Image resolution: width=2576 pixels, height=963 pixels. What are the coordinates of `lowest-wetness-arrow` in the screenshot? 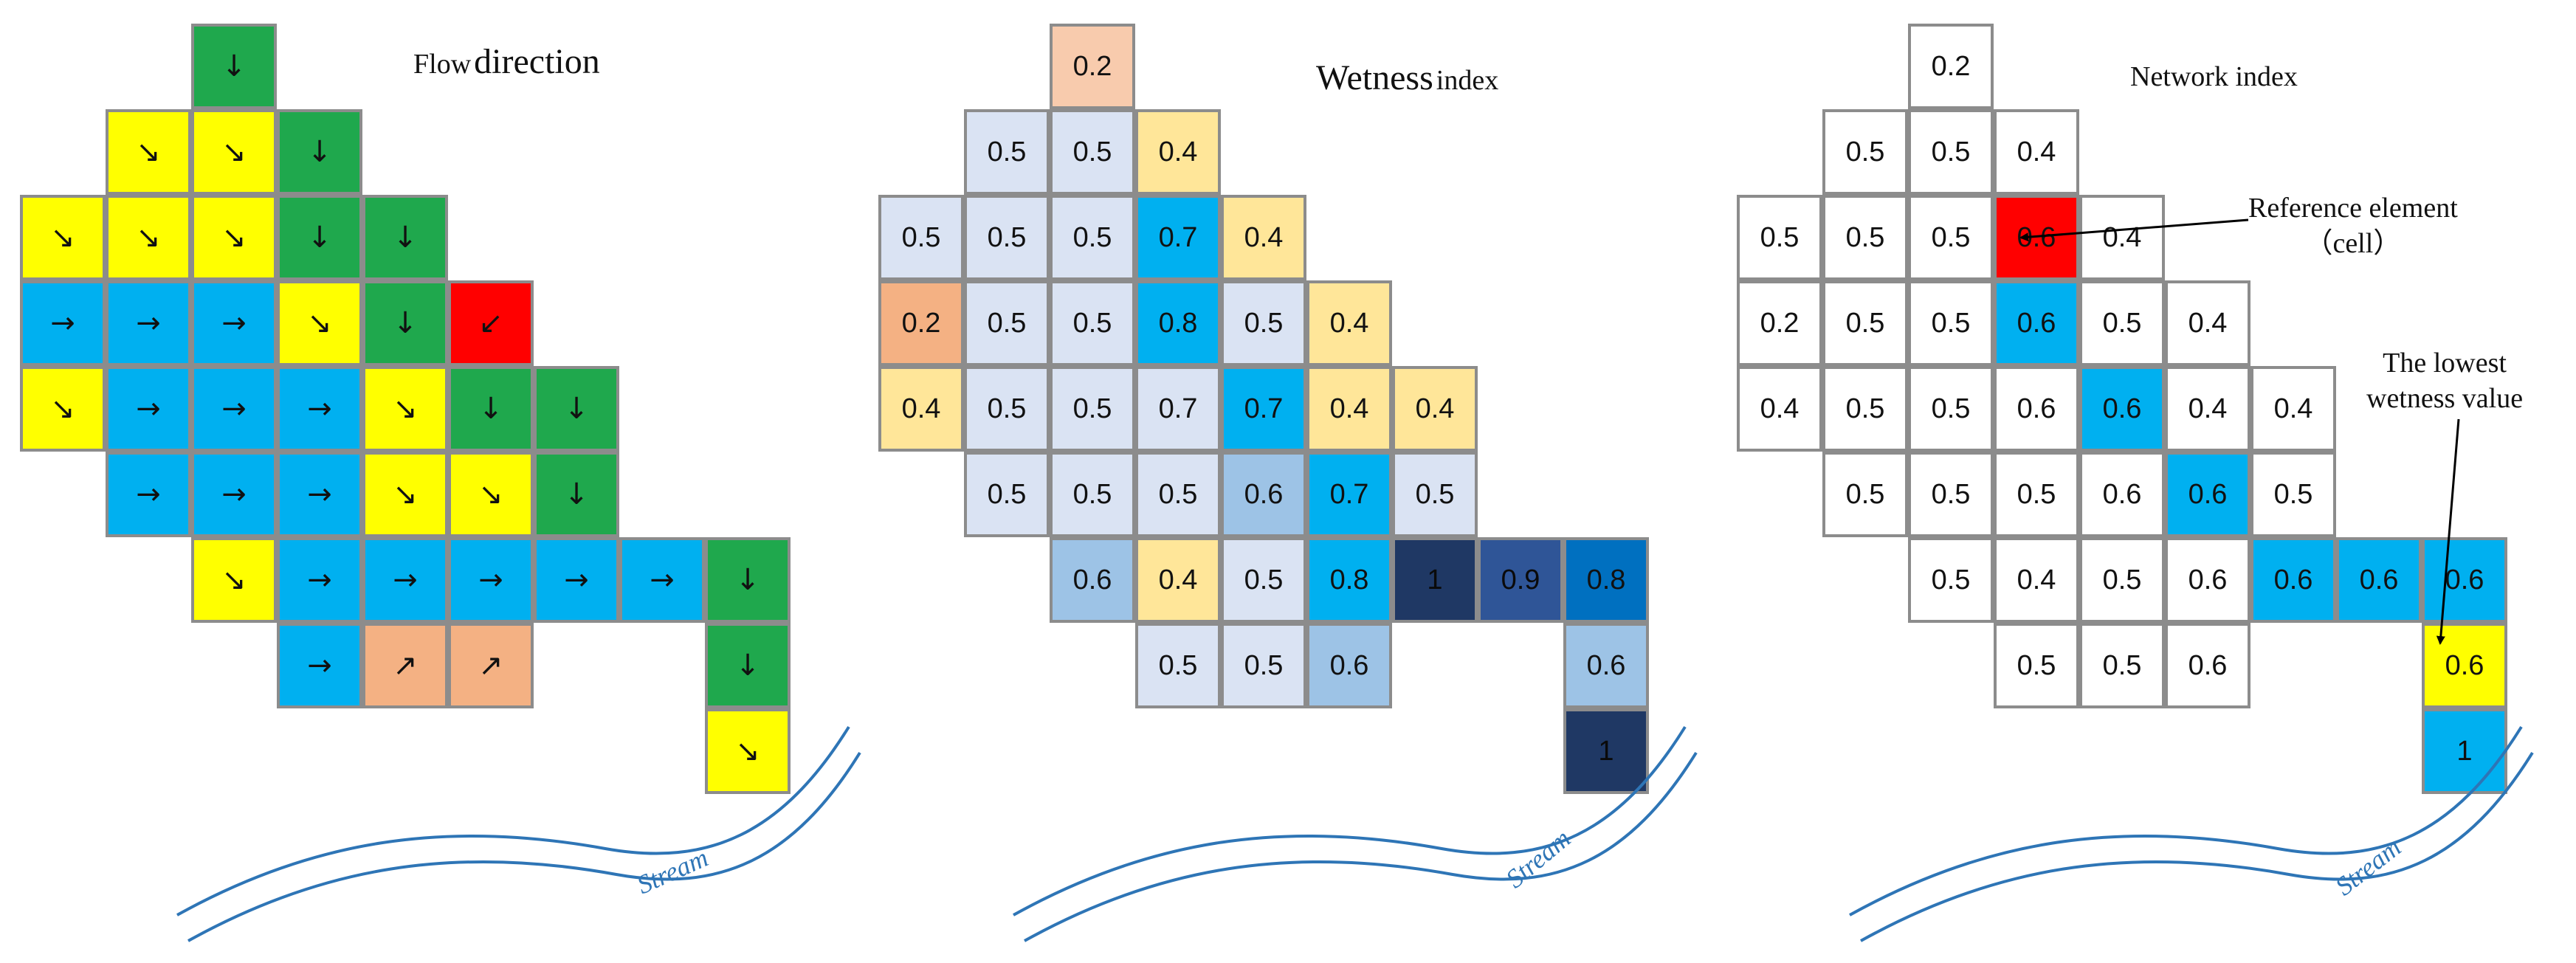 It's located at (2448, 531).